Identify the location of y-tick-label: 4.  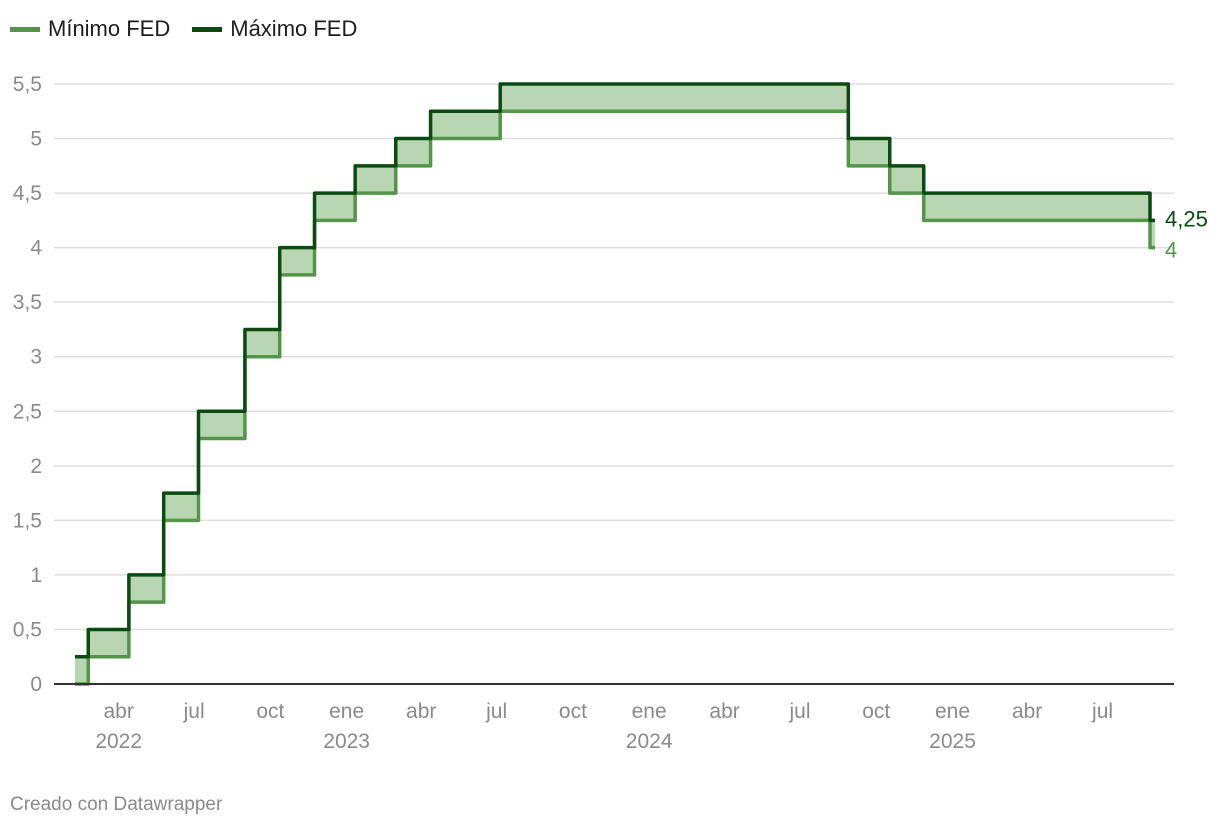
(36, 248).